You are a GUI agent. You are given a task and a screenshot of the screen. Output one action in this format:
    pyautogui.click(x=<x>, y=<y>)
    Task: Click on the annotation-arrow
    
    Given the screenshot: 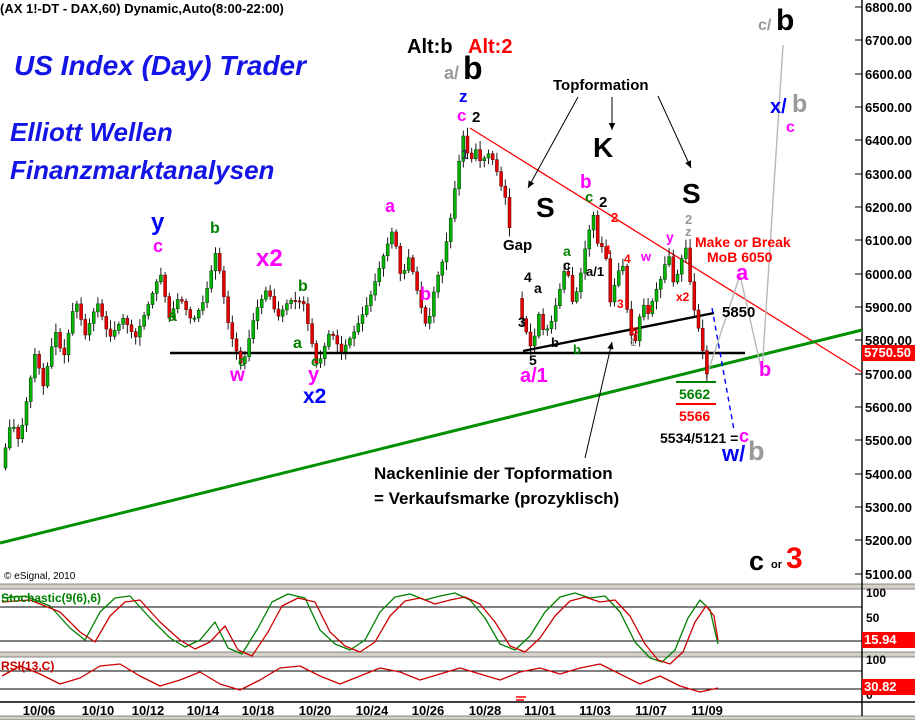 What is the action you would take?
    pyautogui.click(x=674, y=132)
    